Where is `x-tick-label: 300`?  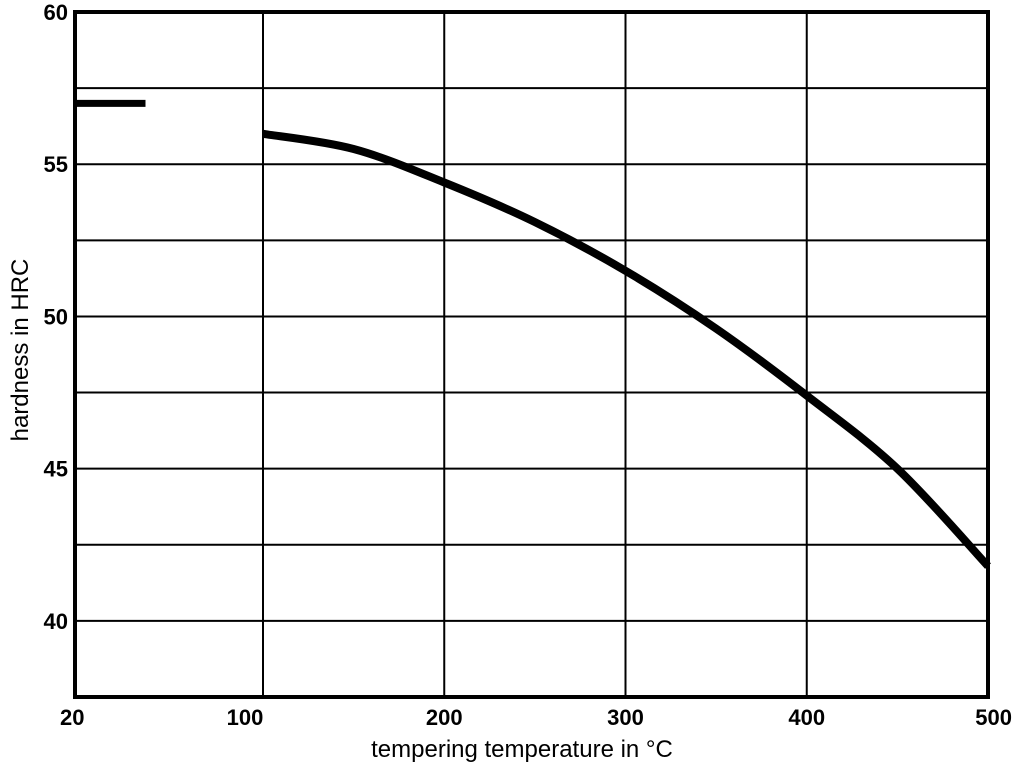
x-tick-label: 300 is located at coordinates (625, 717).